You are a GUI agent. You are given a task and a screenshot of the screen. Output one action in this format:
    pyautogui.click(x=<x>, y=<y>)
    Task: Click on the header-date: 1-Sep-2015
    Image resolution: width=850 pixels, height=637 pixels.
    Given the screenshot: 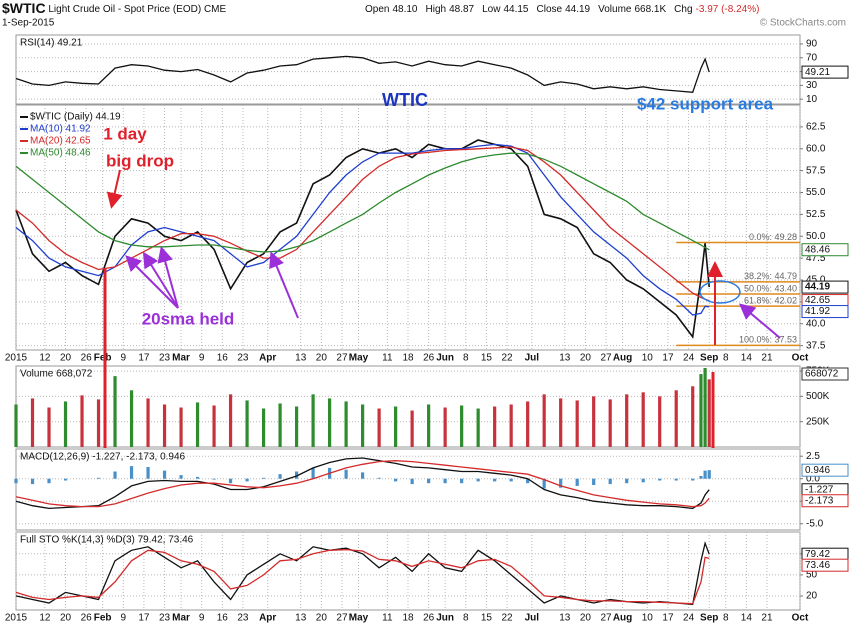 What is the action you would take?
    pyautogui.click(x=28, y=23)
    